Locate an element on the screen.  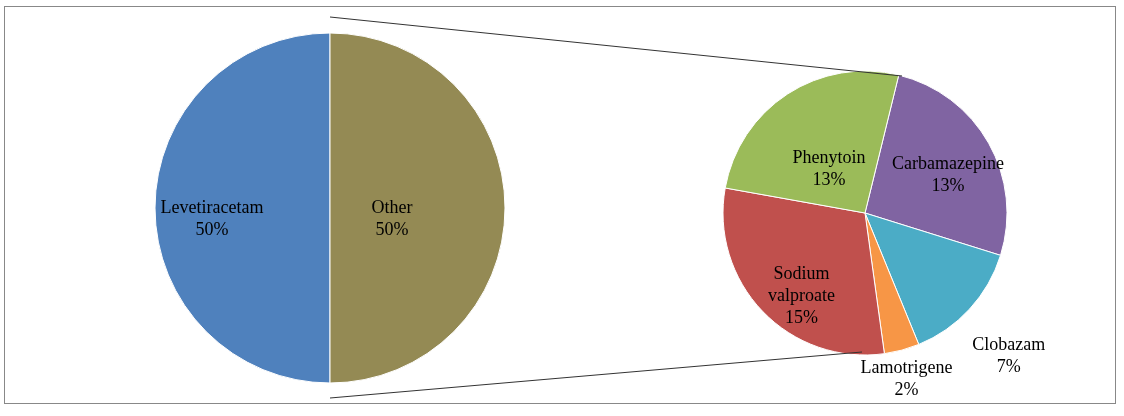
slice-label: Clobazam is located at coordinates (1009, 343).